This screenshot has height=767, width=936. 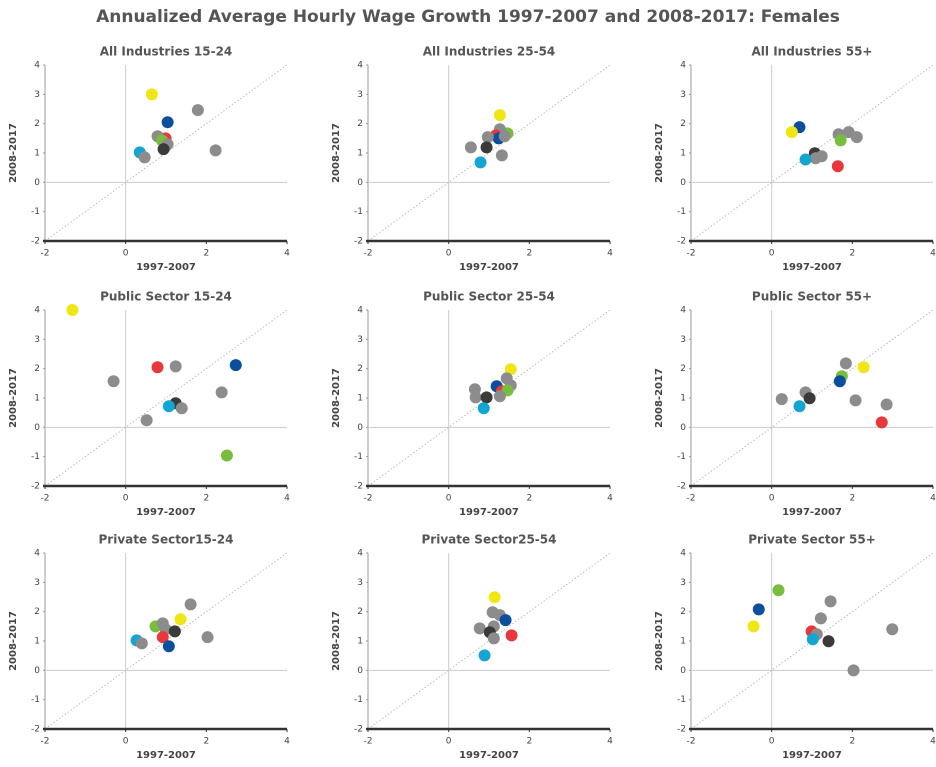 What do you see at coordinates (166, 540) in the screenshot?
I see `panel-title: Private Sector15-24` at bounding box center [166, 540].